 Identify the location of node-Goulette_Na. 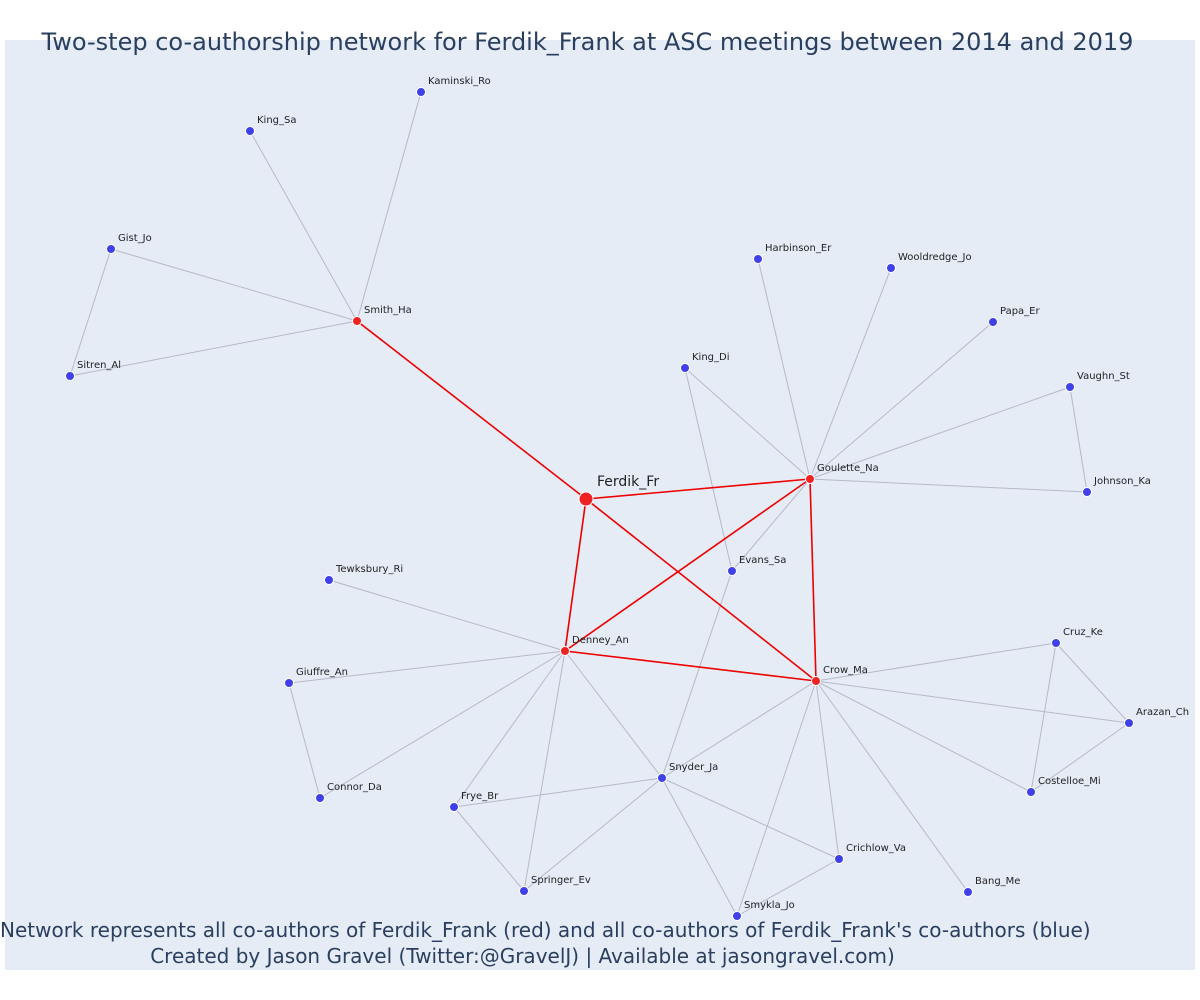
(810, 479).